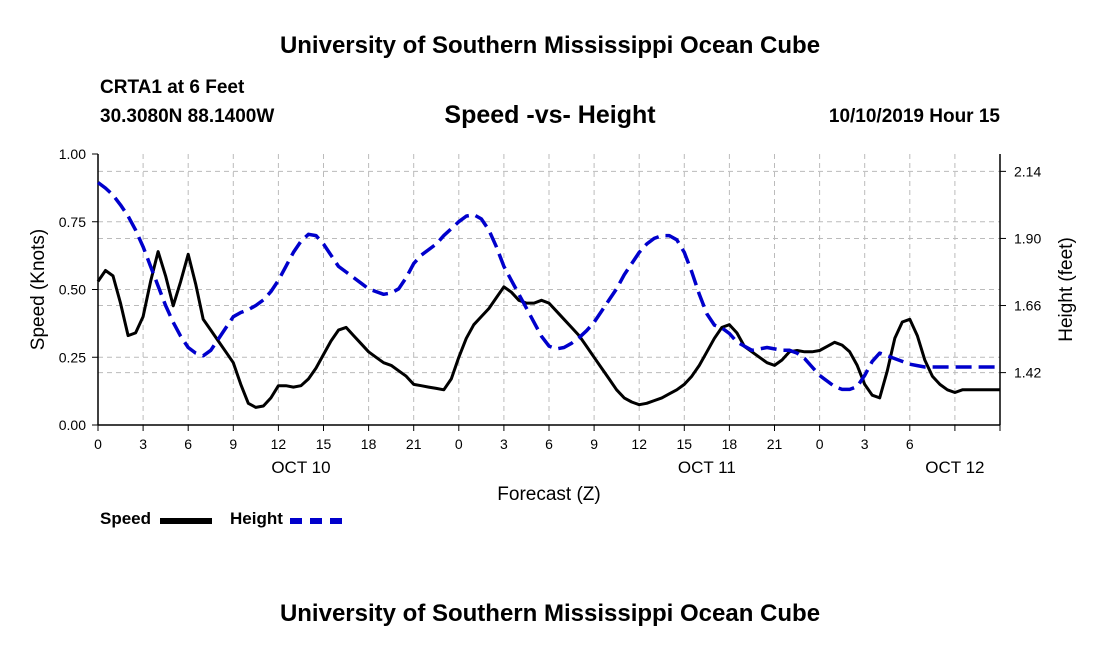 This screenshot has width=1100, height=650. Describe the element at coordinates (1027, 306) in the screenshot. I see `y2-tick-label: 1.66` at that location.